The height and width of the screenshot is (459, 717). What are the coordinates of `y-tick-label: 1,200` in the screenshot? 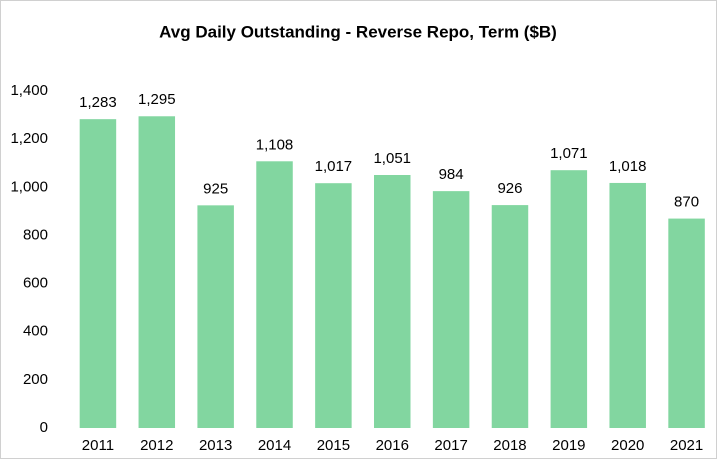 It's located at (29, 138).